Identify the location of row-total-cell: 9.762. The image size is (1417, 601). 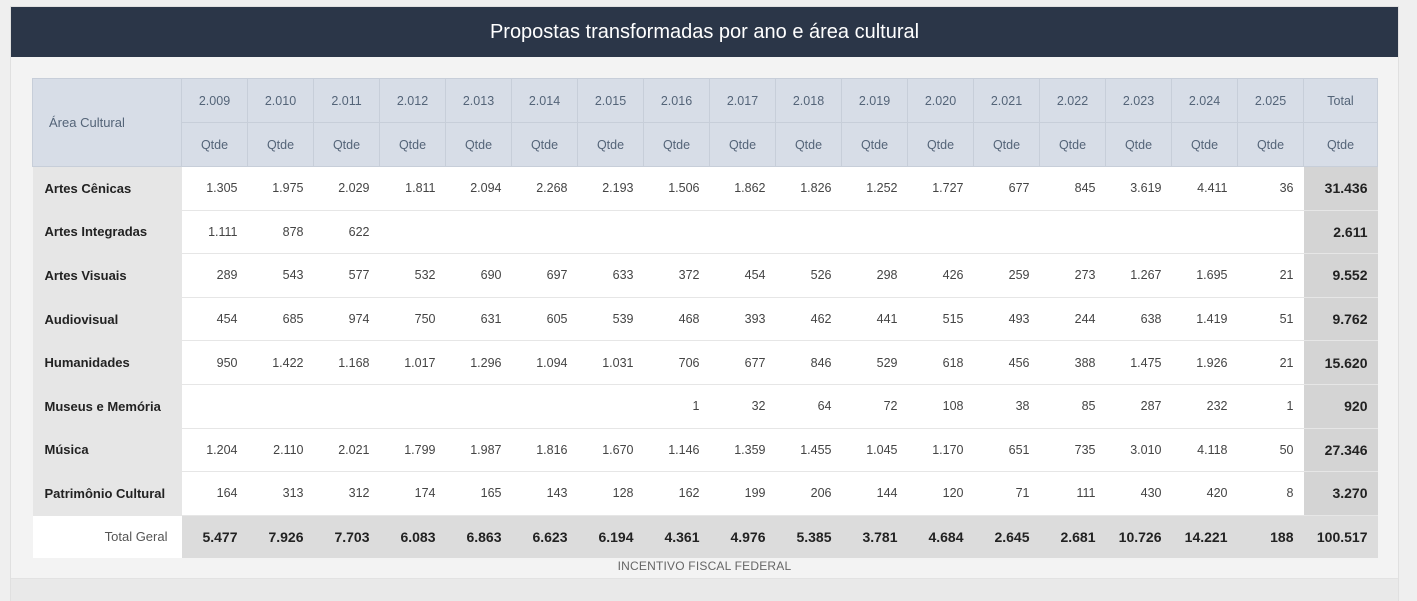
(1340, 319).